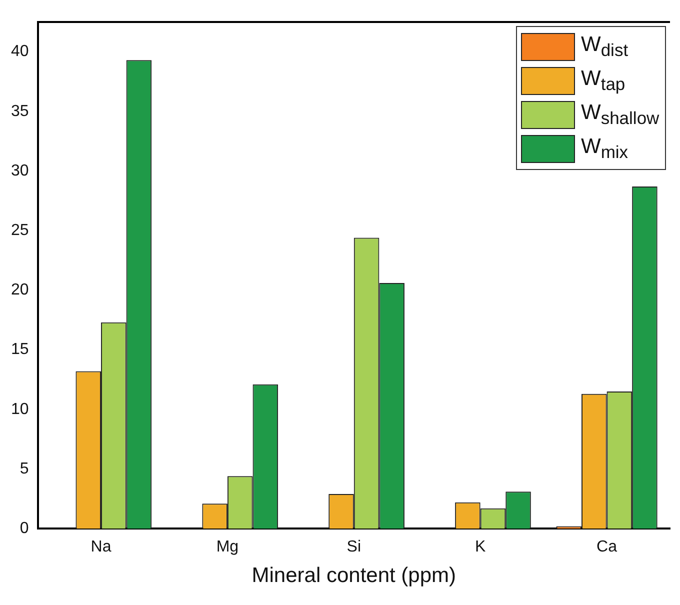 The width and height of the screenshot is (680, 605). I want to click on x-tick-label: Ca, so click(607, 547).